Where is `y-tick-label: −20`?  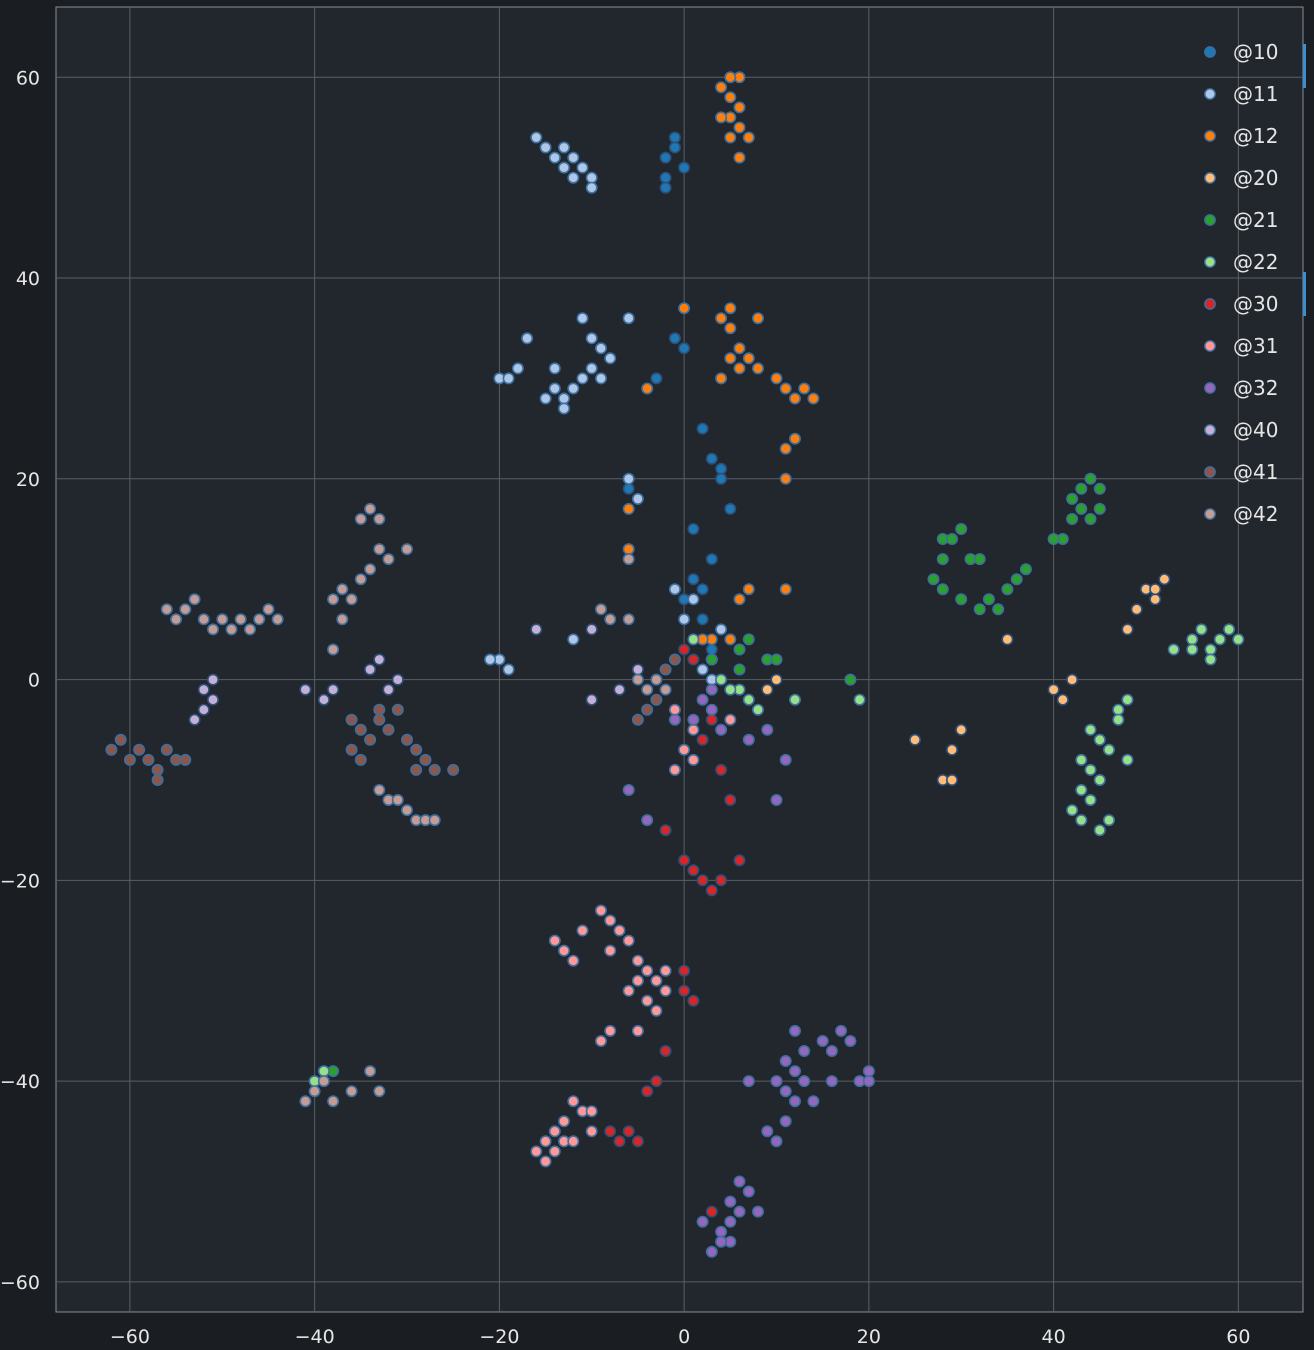
y-tick-label: −20 is located at coordinates (20, 881).